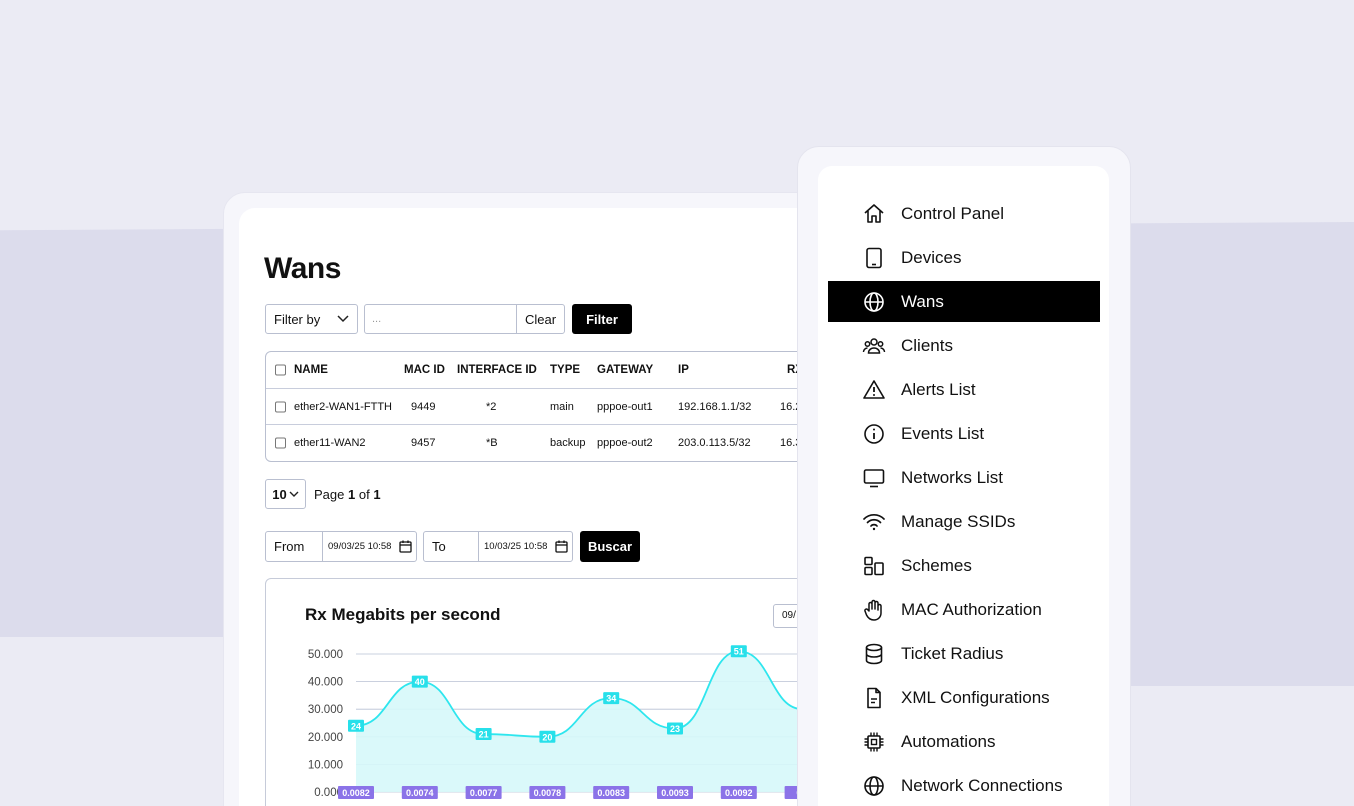 This screenshot has width=1354, height=806. Describe the element at coordinates (874, 742) in the screenshot. I see `cpu-icon` at that location.